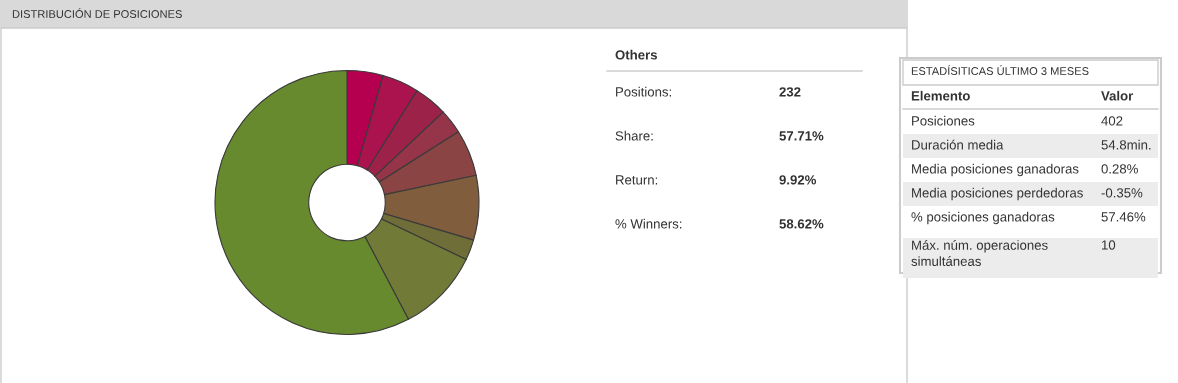 The width and height of the screenshot is (1178, 383). Describe the element at coordinates (636, 54) in the screenshot. I see `text: Others` at that location.